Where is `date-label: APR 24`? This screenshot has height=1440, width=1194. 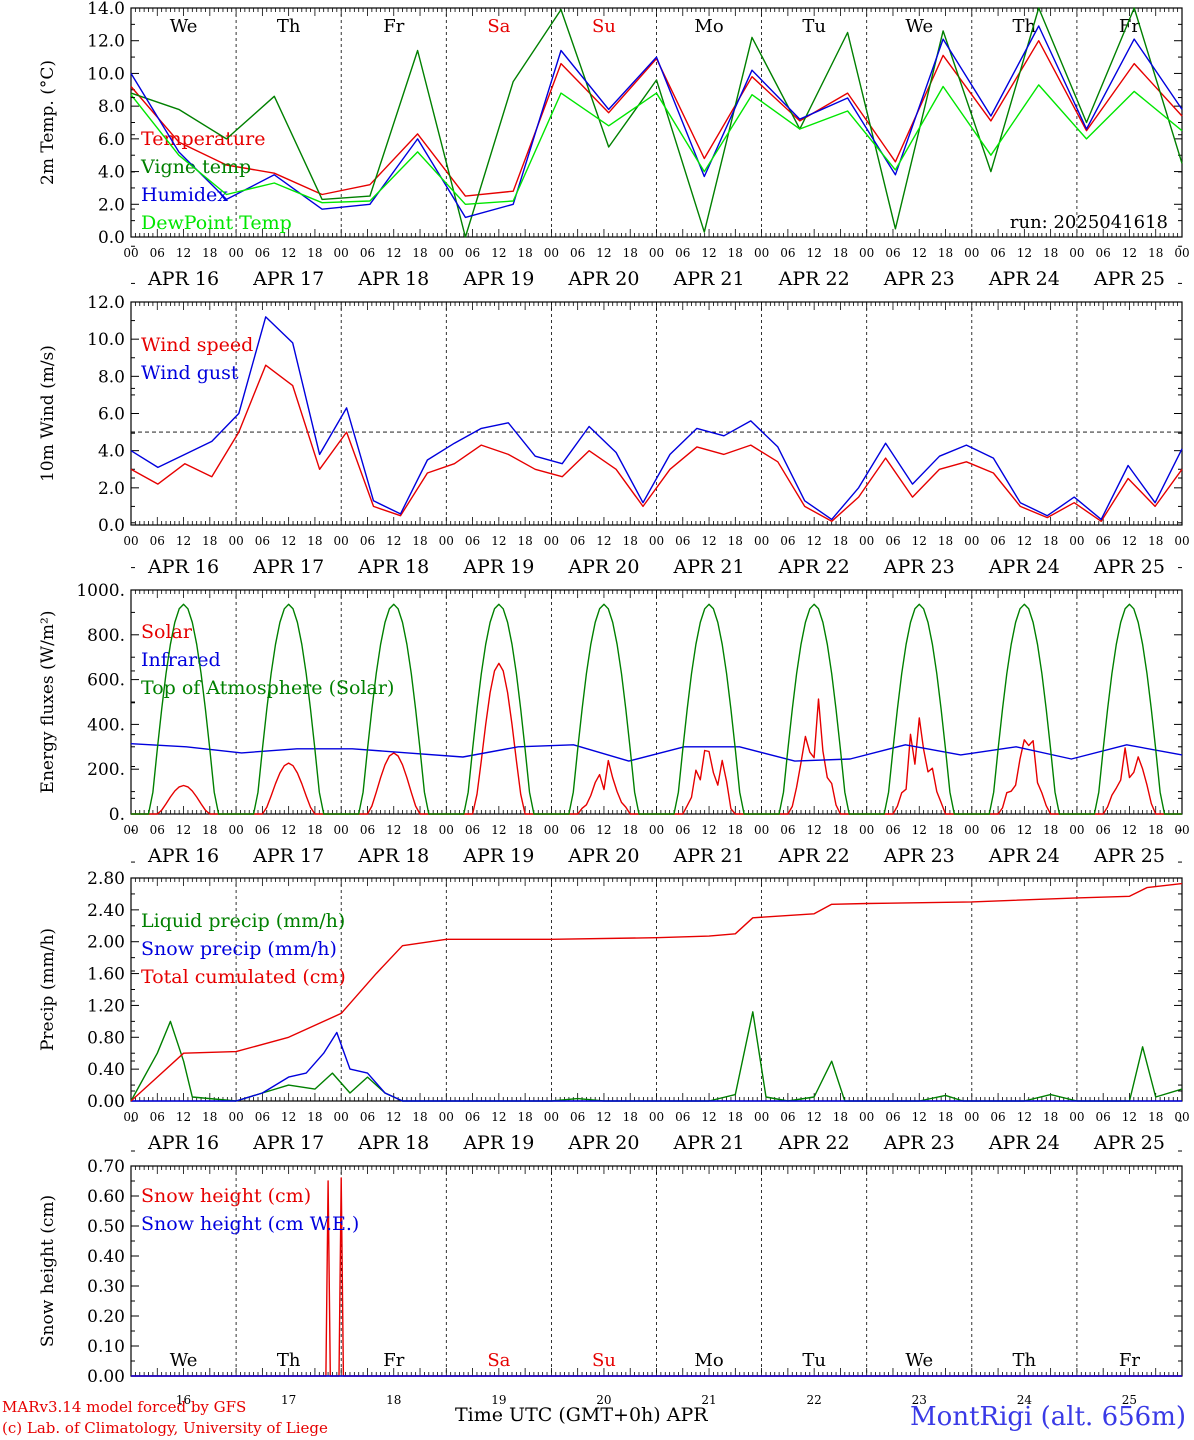 date-label: APR 24 is located at coordinates (1024, 567).